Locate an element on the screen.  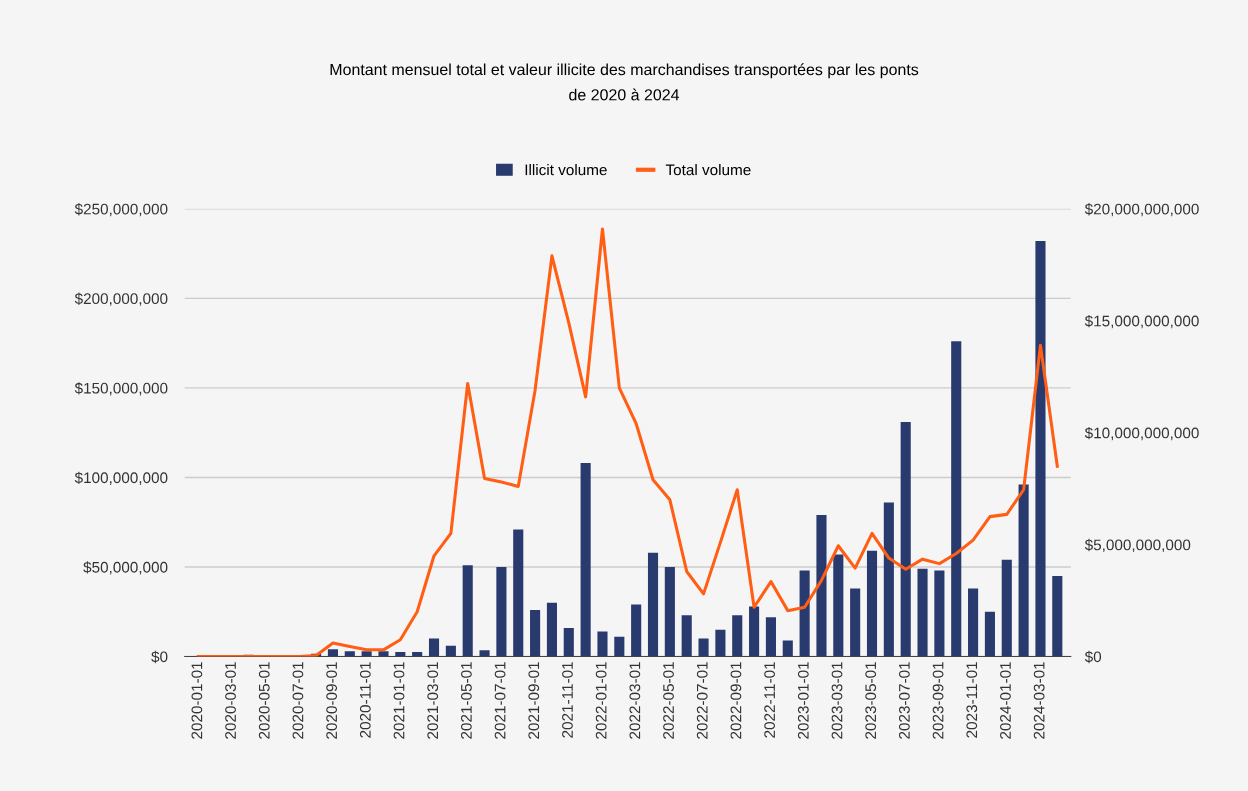
x-tick-label: 2021-05-01 is located at coordinates (466, 700).